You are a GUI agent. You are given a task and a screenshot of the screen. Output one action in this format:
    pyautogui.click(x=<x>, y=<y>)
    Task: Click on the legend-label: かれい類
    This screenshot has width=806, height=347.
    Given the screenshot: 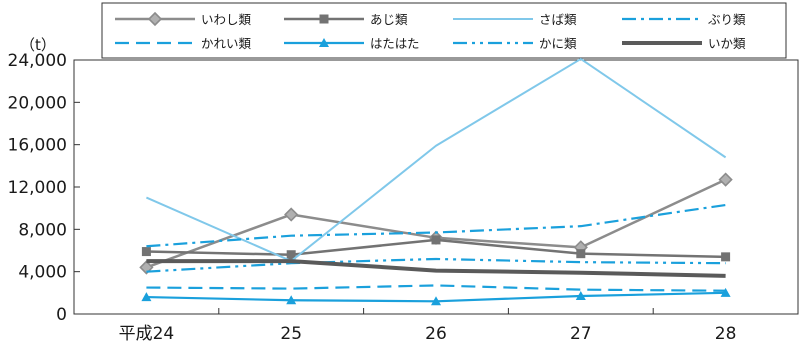 What is the action you would take?
    pyautogui.click(x=226, y=43)
    